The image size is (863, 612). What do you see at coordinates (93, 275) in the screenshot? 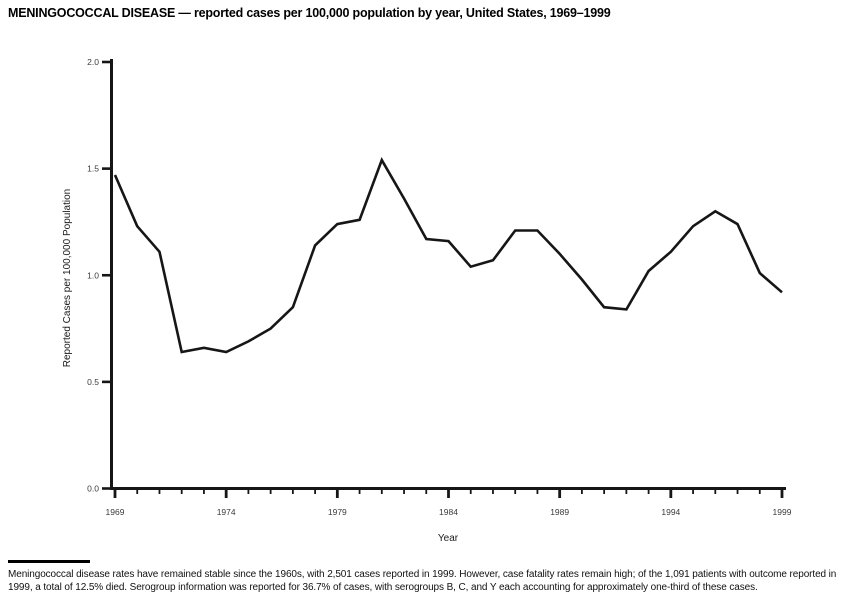
I see `y-tick-label: 1.0` at bounding box center [93, 275].